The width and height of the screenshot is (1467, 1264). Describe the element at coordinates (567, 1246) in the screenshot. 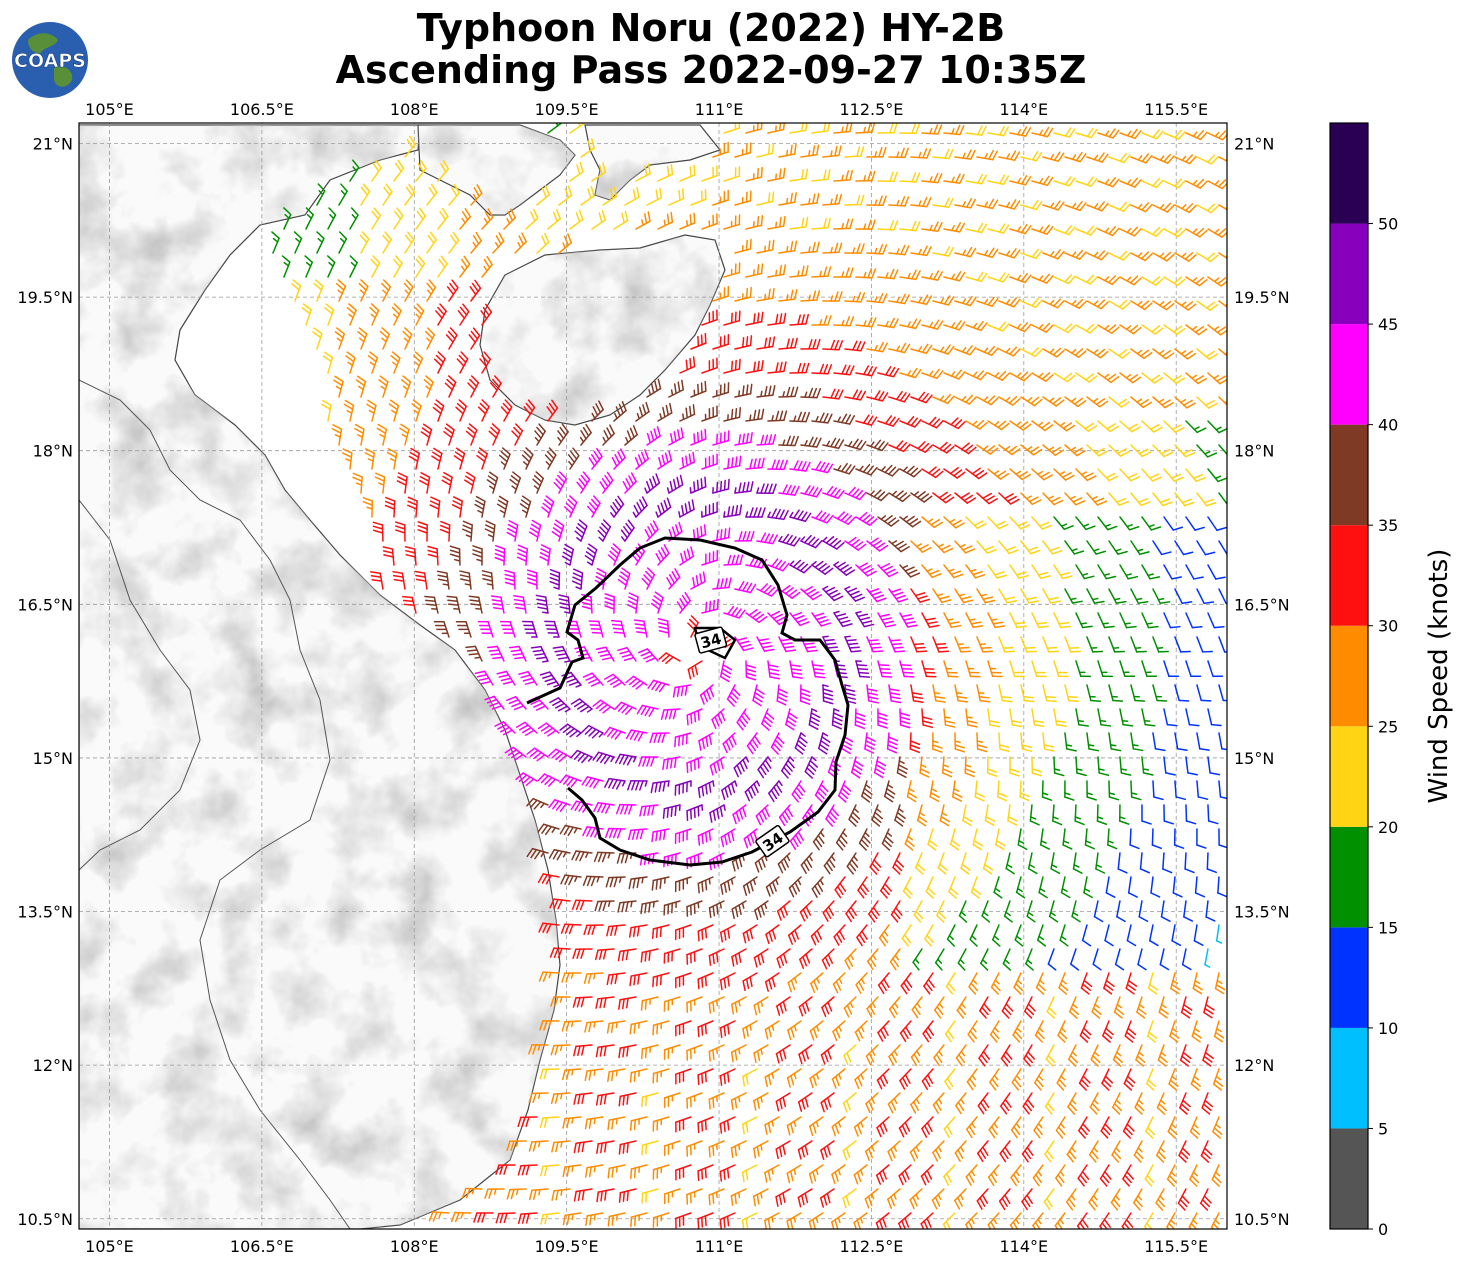

I see `lon-tick-label-bottom: 109.5°E` at that location.